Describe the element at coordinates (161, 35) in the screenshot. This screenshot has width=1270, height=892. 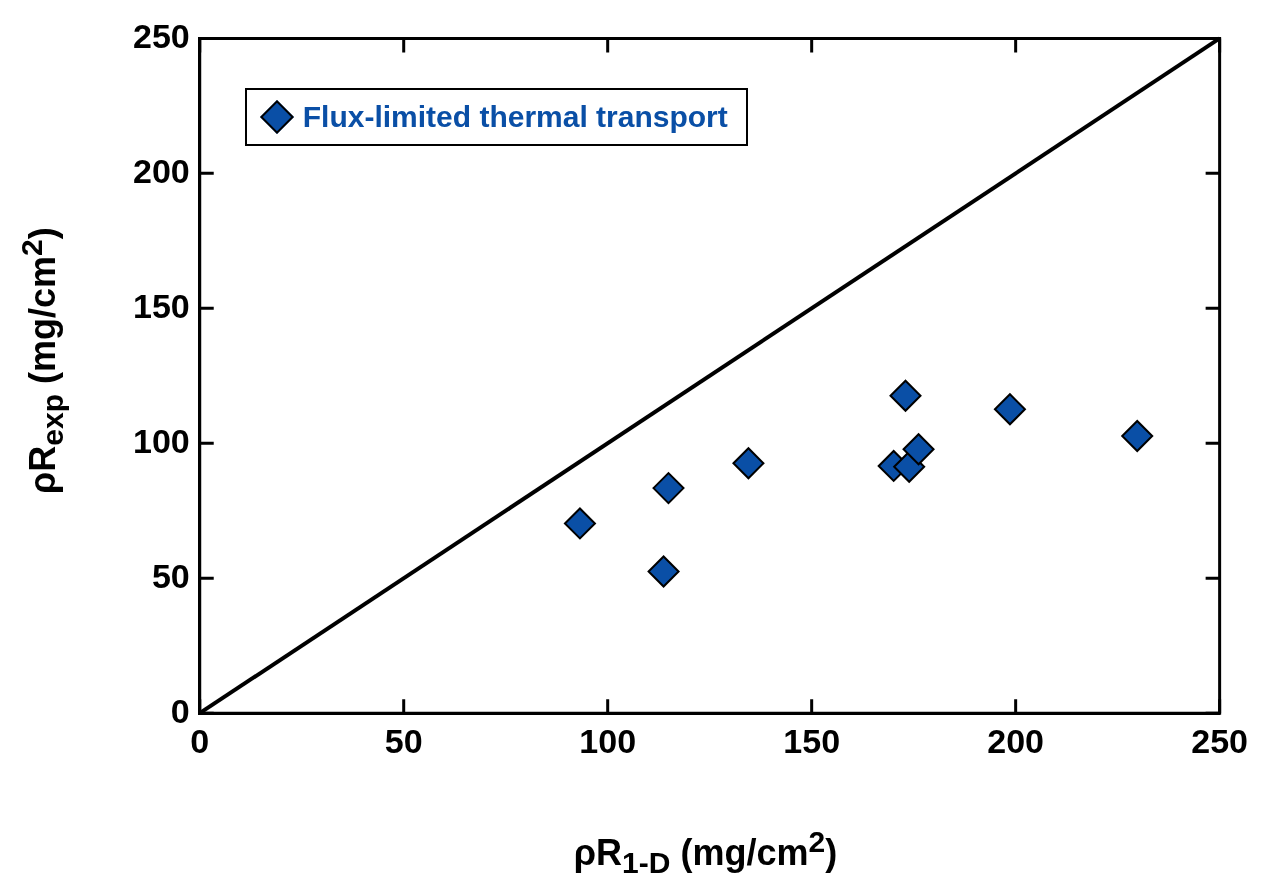
I see `y-tick-label: 250` at that location.